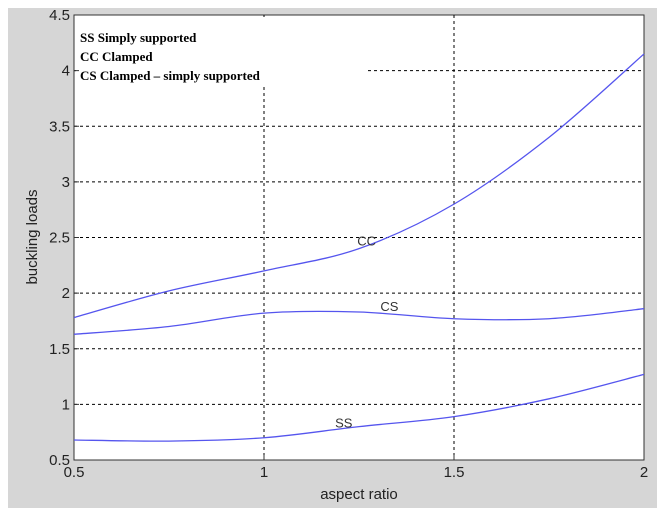  What do you see at coordinates (389, 306) in the screenshot?
I see `curve-label-cs: CS` at bounding box center [389, 306].